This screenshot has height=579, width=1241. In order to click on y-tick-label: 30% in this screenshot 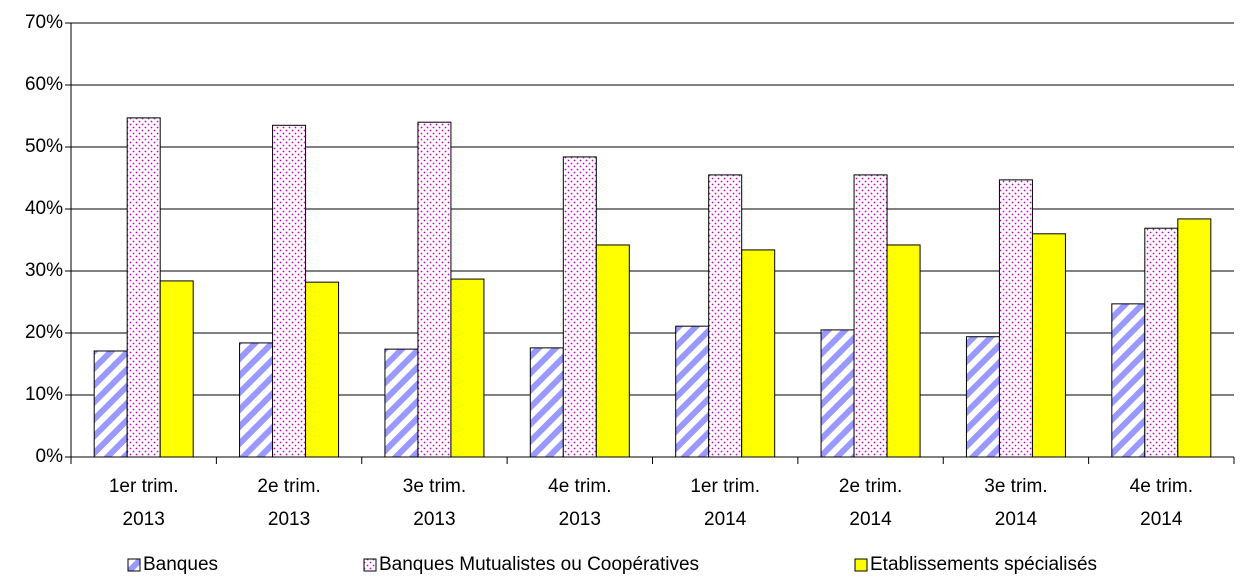, I will do `click(44, 270)`.